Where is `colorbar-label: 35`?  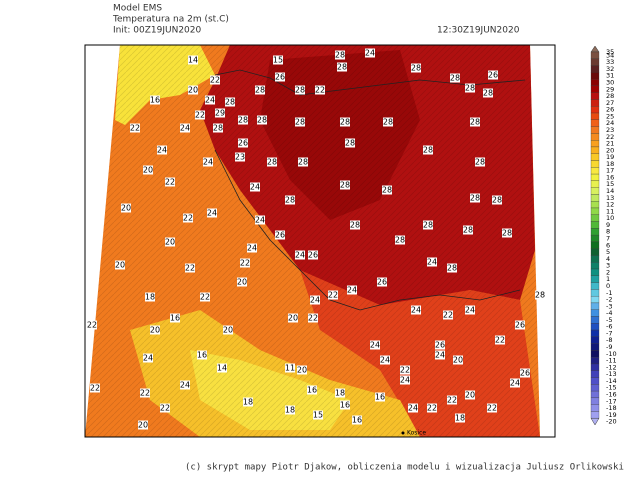
colorbar-label: 35 is located at coordinates (610, 52).